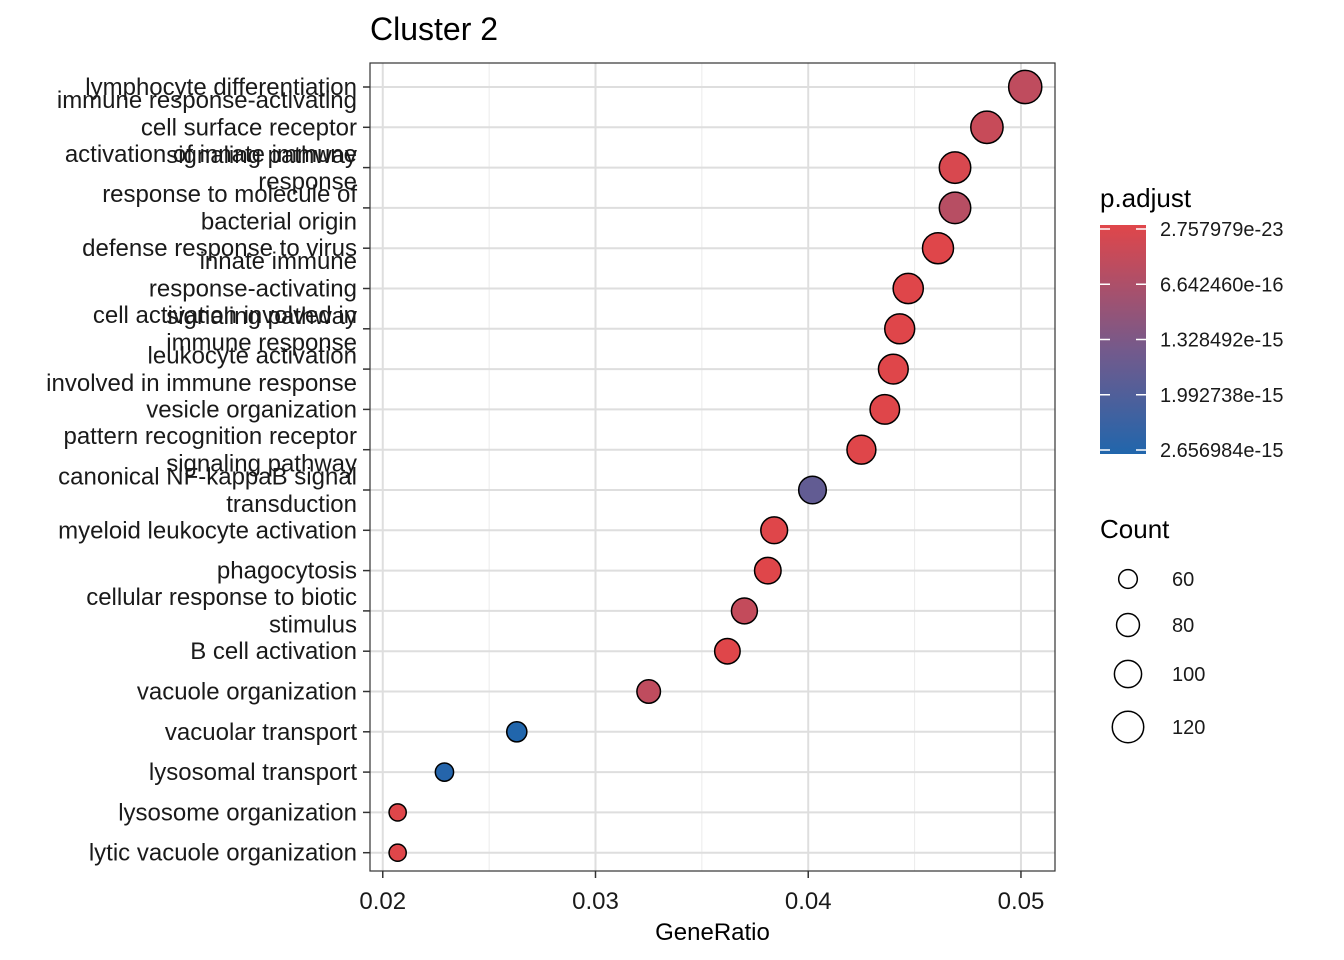 This screenshot has height=960, width=1344. I want to click on size-legend-label: 80, so click(1183, 626).